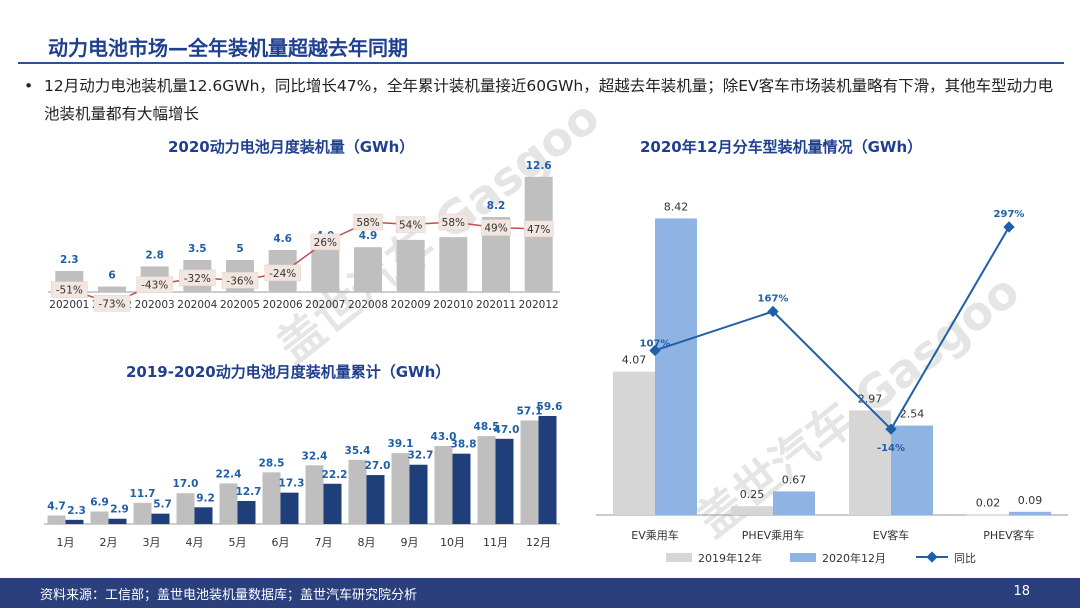  Describe the element at coordinates (56, 506) in the screenshot. I see `chart2-label-2019: 4.7` at that location.